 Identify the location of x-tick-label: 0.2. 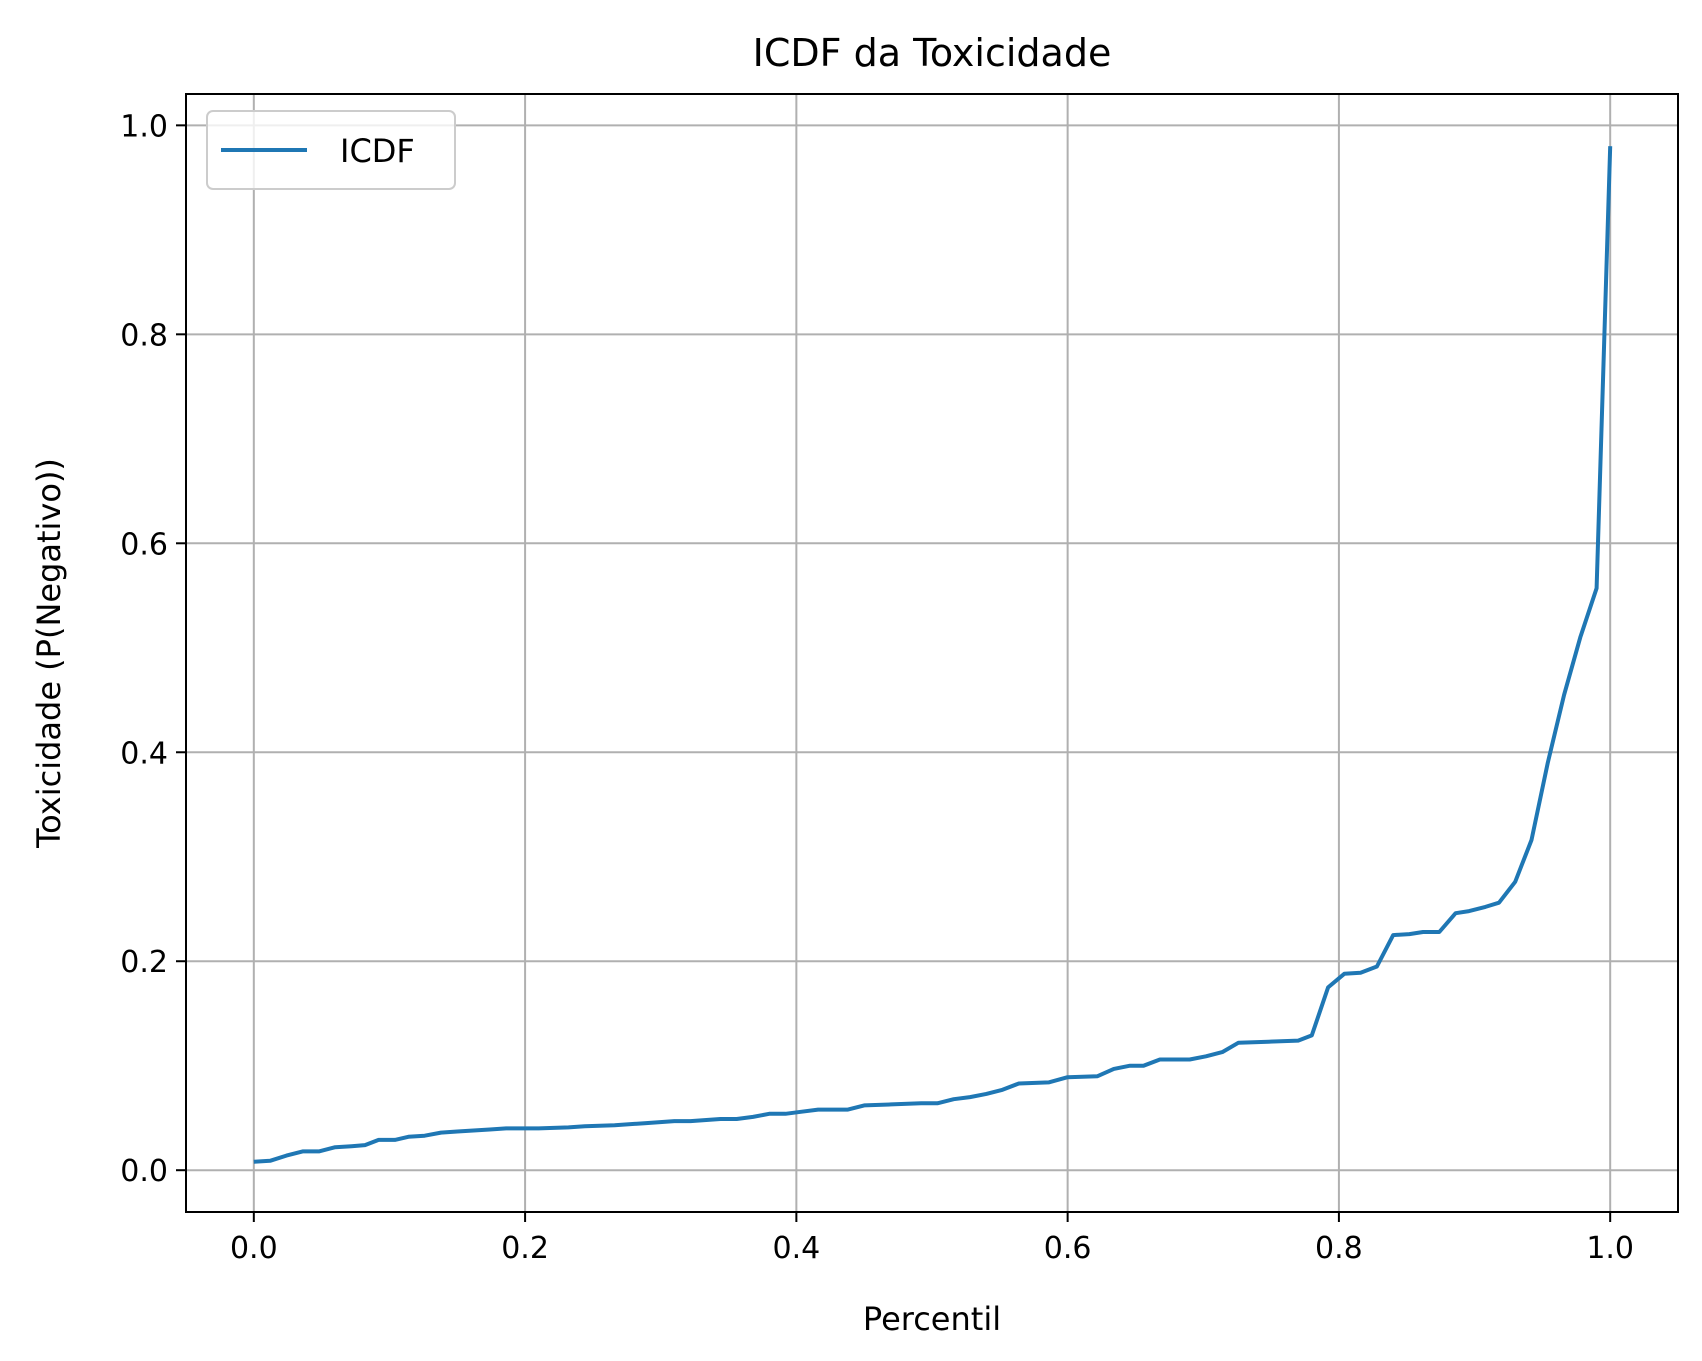
(525, 1248).